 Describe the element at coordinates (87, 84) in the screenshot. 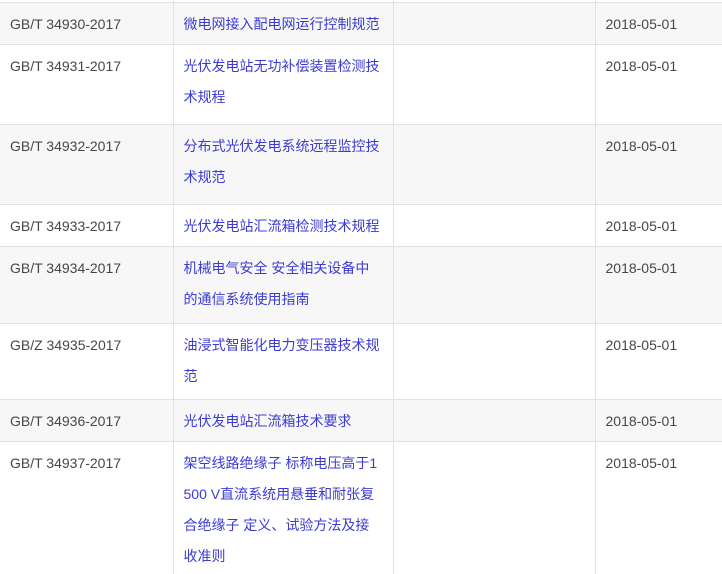

I see `standard-number-cell: GB/T 34931-2017` at that location.